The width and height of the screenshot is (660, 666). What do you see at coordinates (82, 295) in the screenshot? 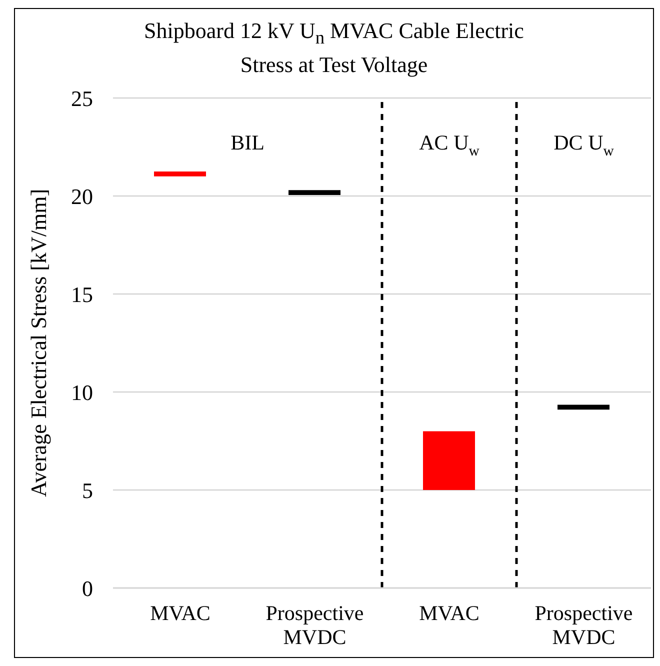
I see `y-tick-label: 15` at bounding box center [82, 295].